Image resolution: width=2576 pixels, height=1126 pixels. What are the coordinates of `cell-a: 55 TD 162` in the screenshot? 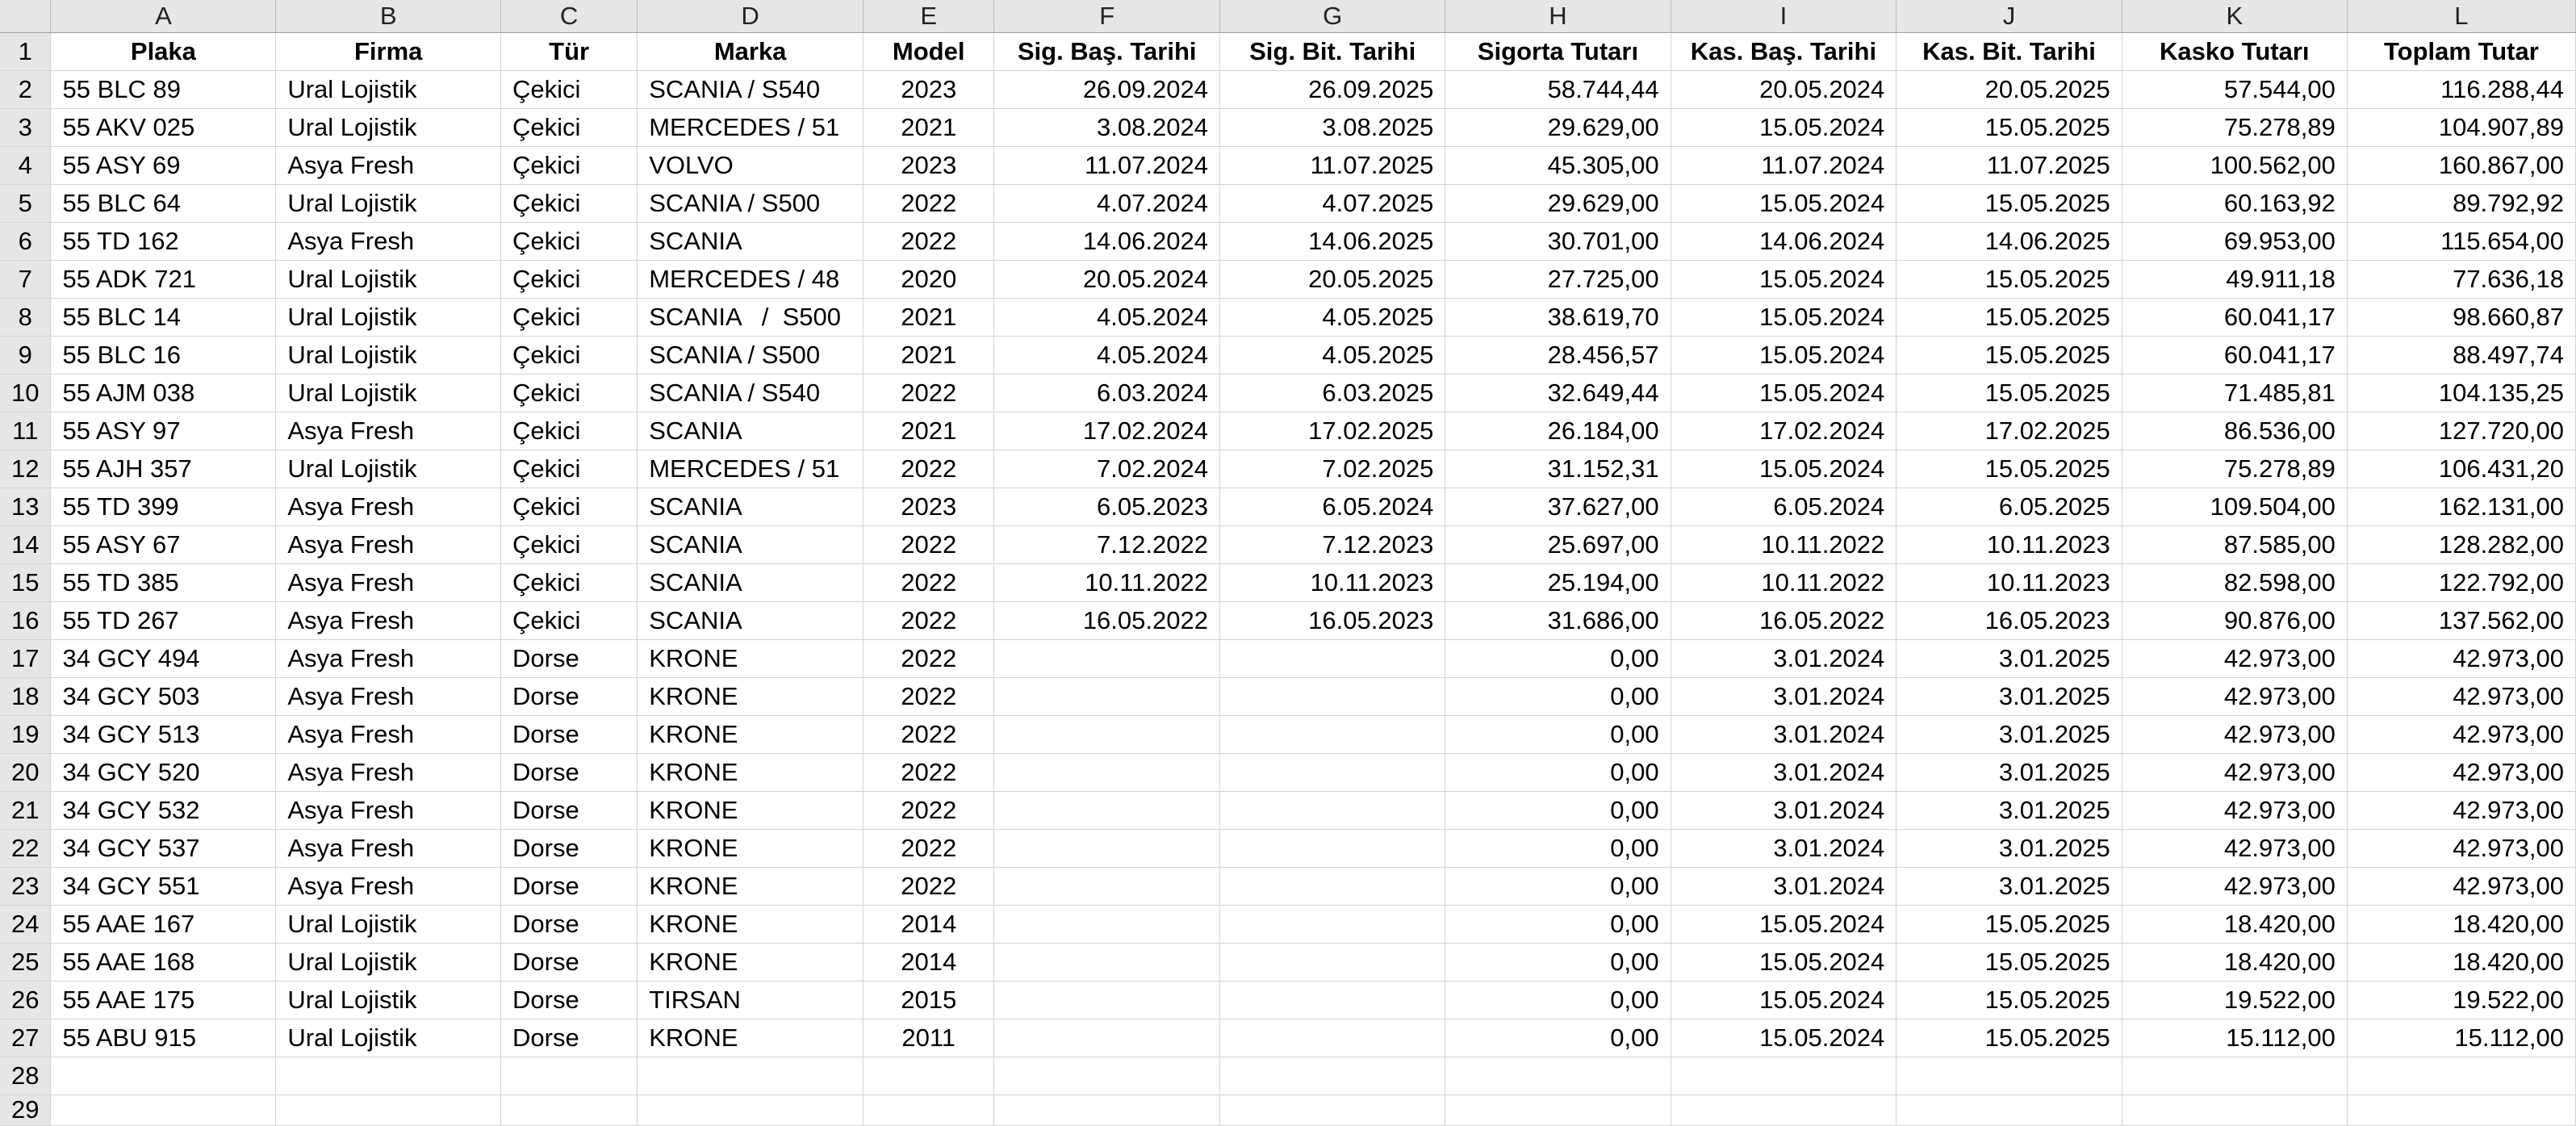 It's located at (163, 242).